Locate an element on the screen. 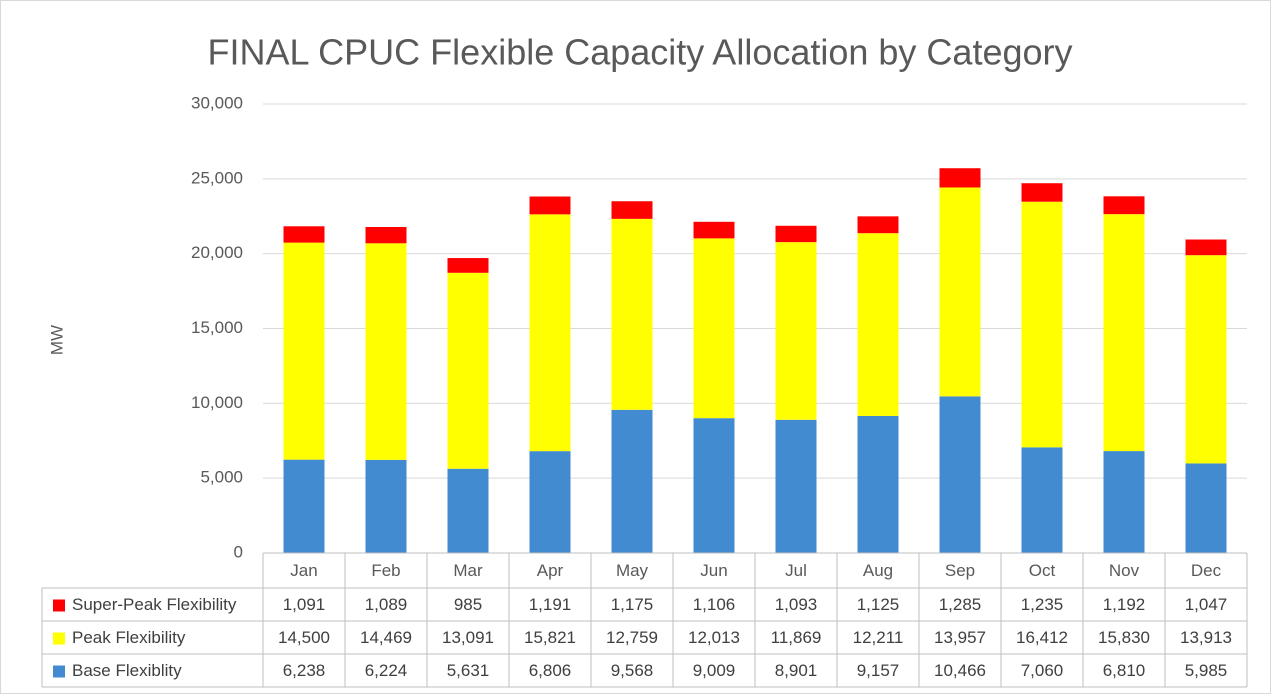  legend-label: Base Flexiblity is located at coordinates (127, 670).